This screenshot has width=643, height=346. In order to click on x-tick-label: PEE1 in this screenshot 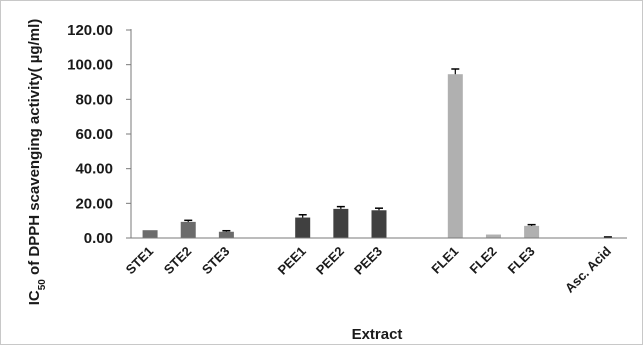, I will do `click(292, 261)`.